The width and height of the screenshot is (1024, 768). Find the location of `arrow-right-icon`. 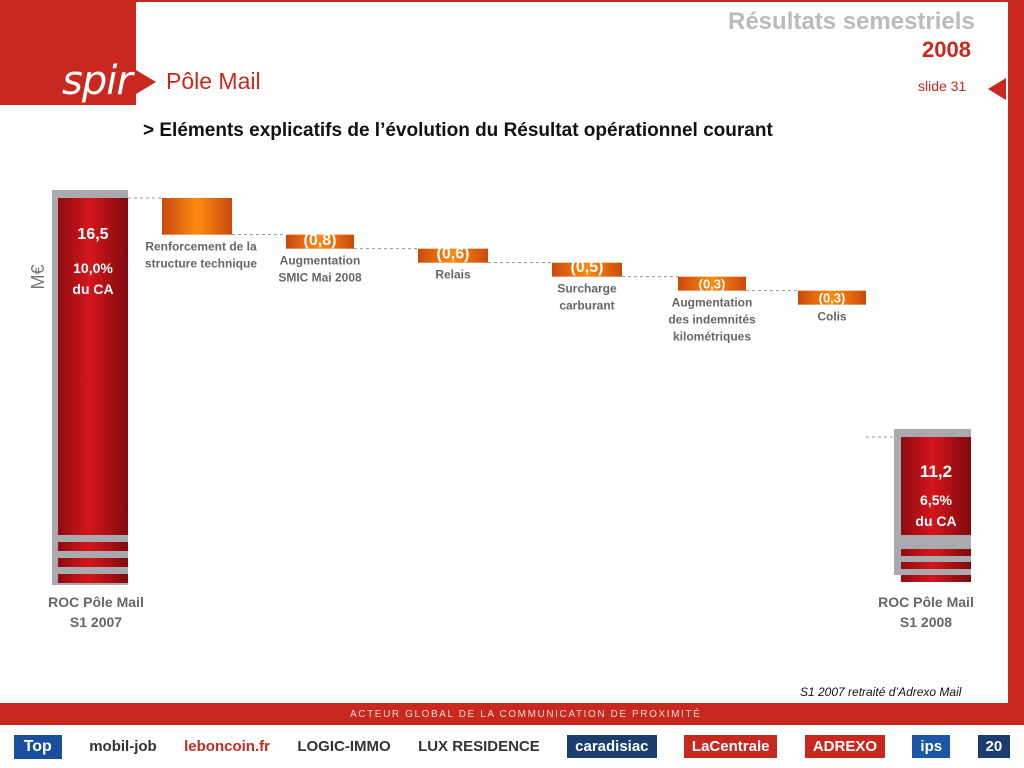

arrow-right-icon is located at coordinates (146, 82).